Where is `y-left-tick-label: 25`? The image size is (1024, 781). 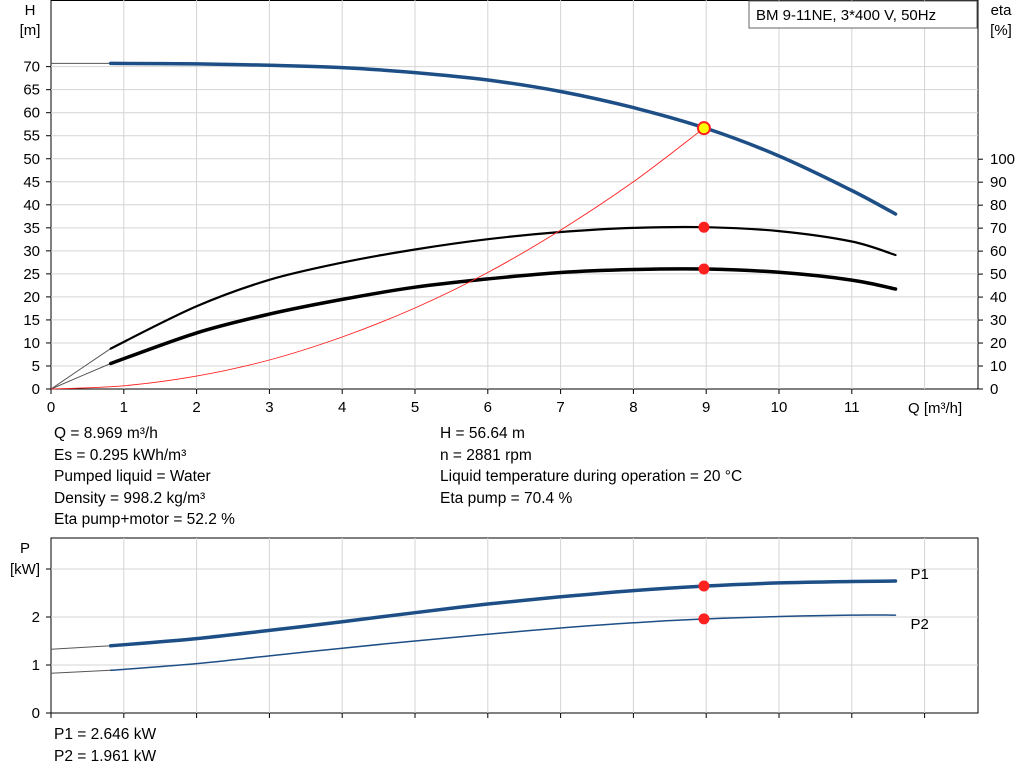
y-left-tick-label: 25 is located at coordinates (31, 274).